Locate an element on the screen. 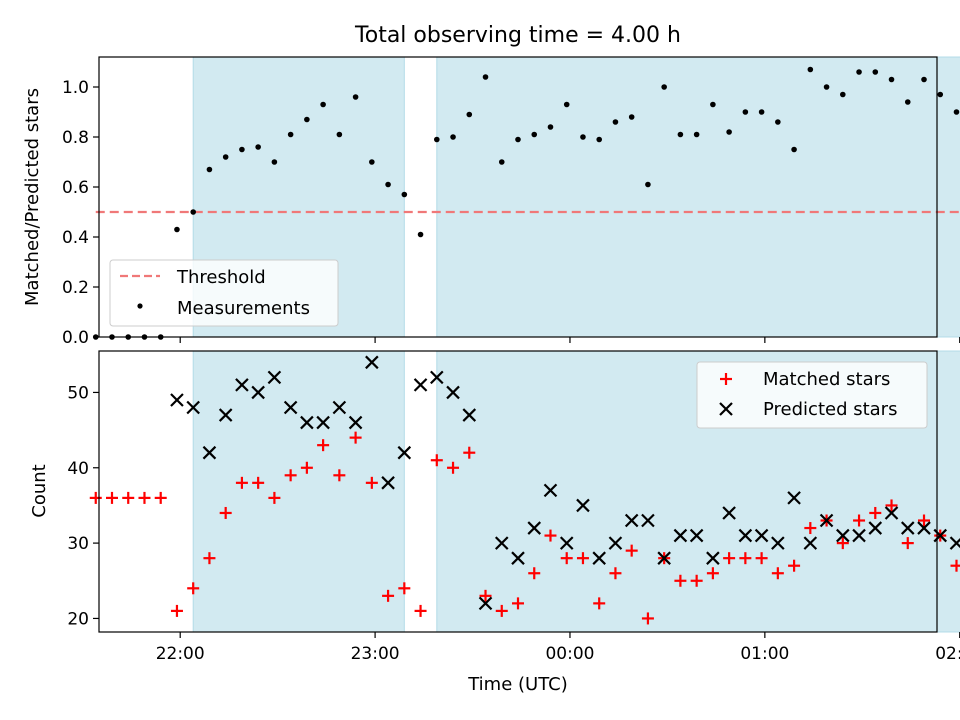 The height and width of the screenshot is (720, 960). top-legend-box is located at coordinates (224, 293).